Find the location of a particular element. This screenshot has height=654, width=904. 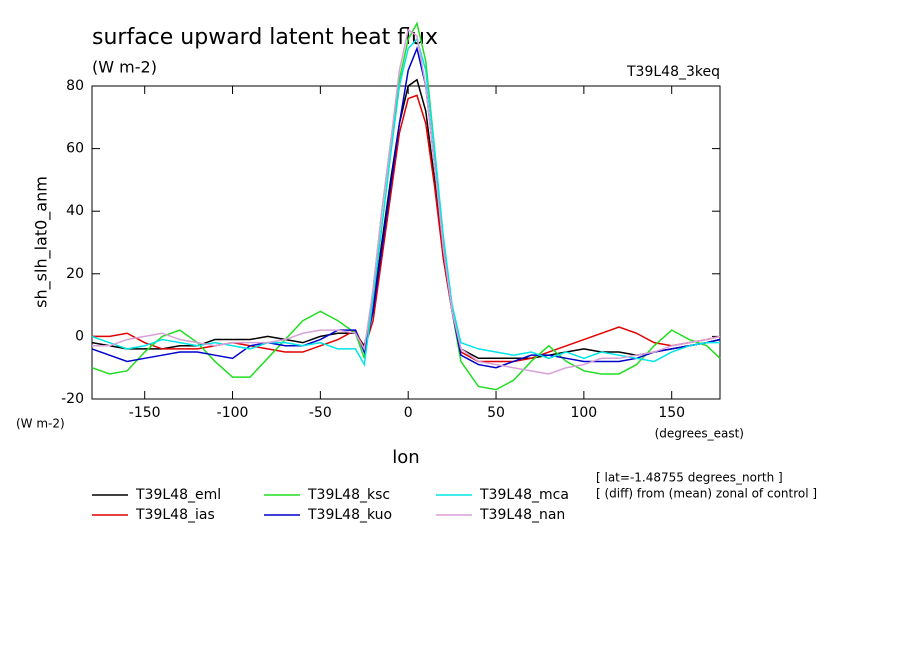

legend-label: T39L48_kuo is located at coordinates (349, 515).